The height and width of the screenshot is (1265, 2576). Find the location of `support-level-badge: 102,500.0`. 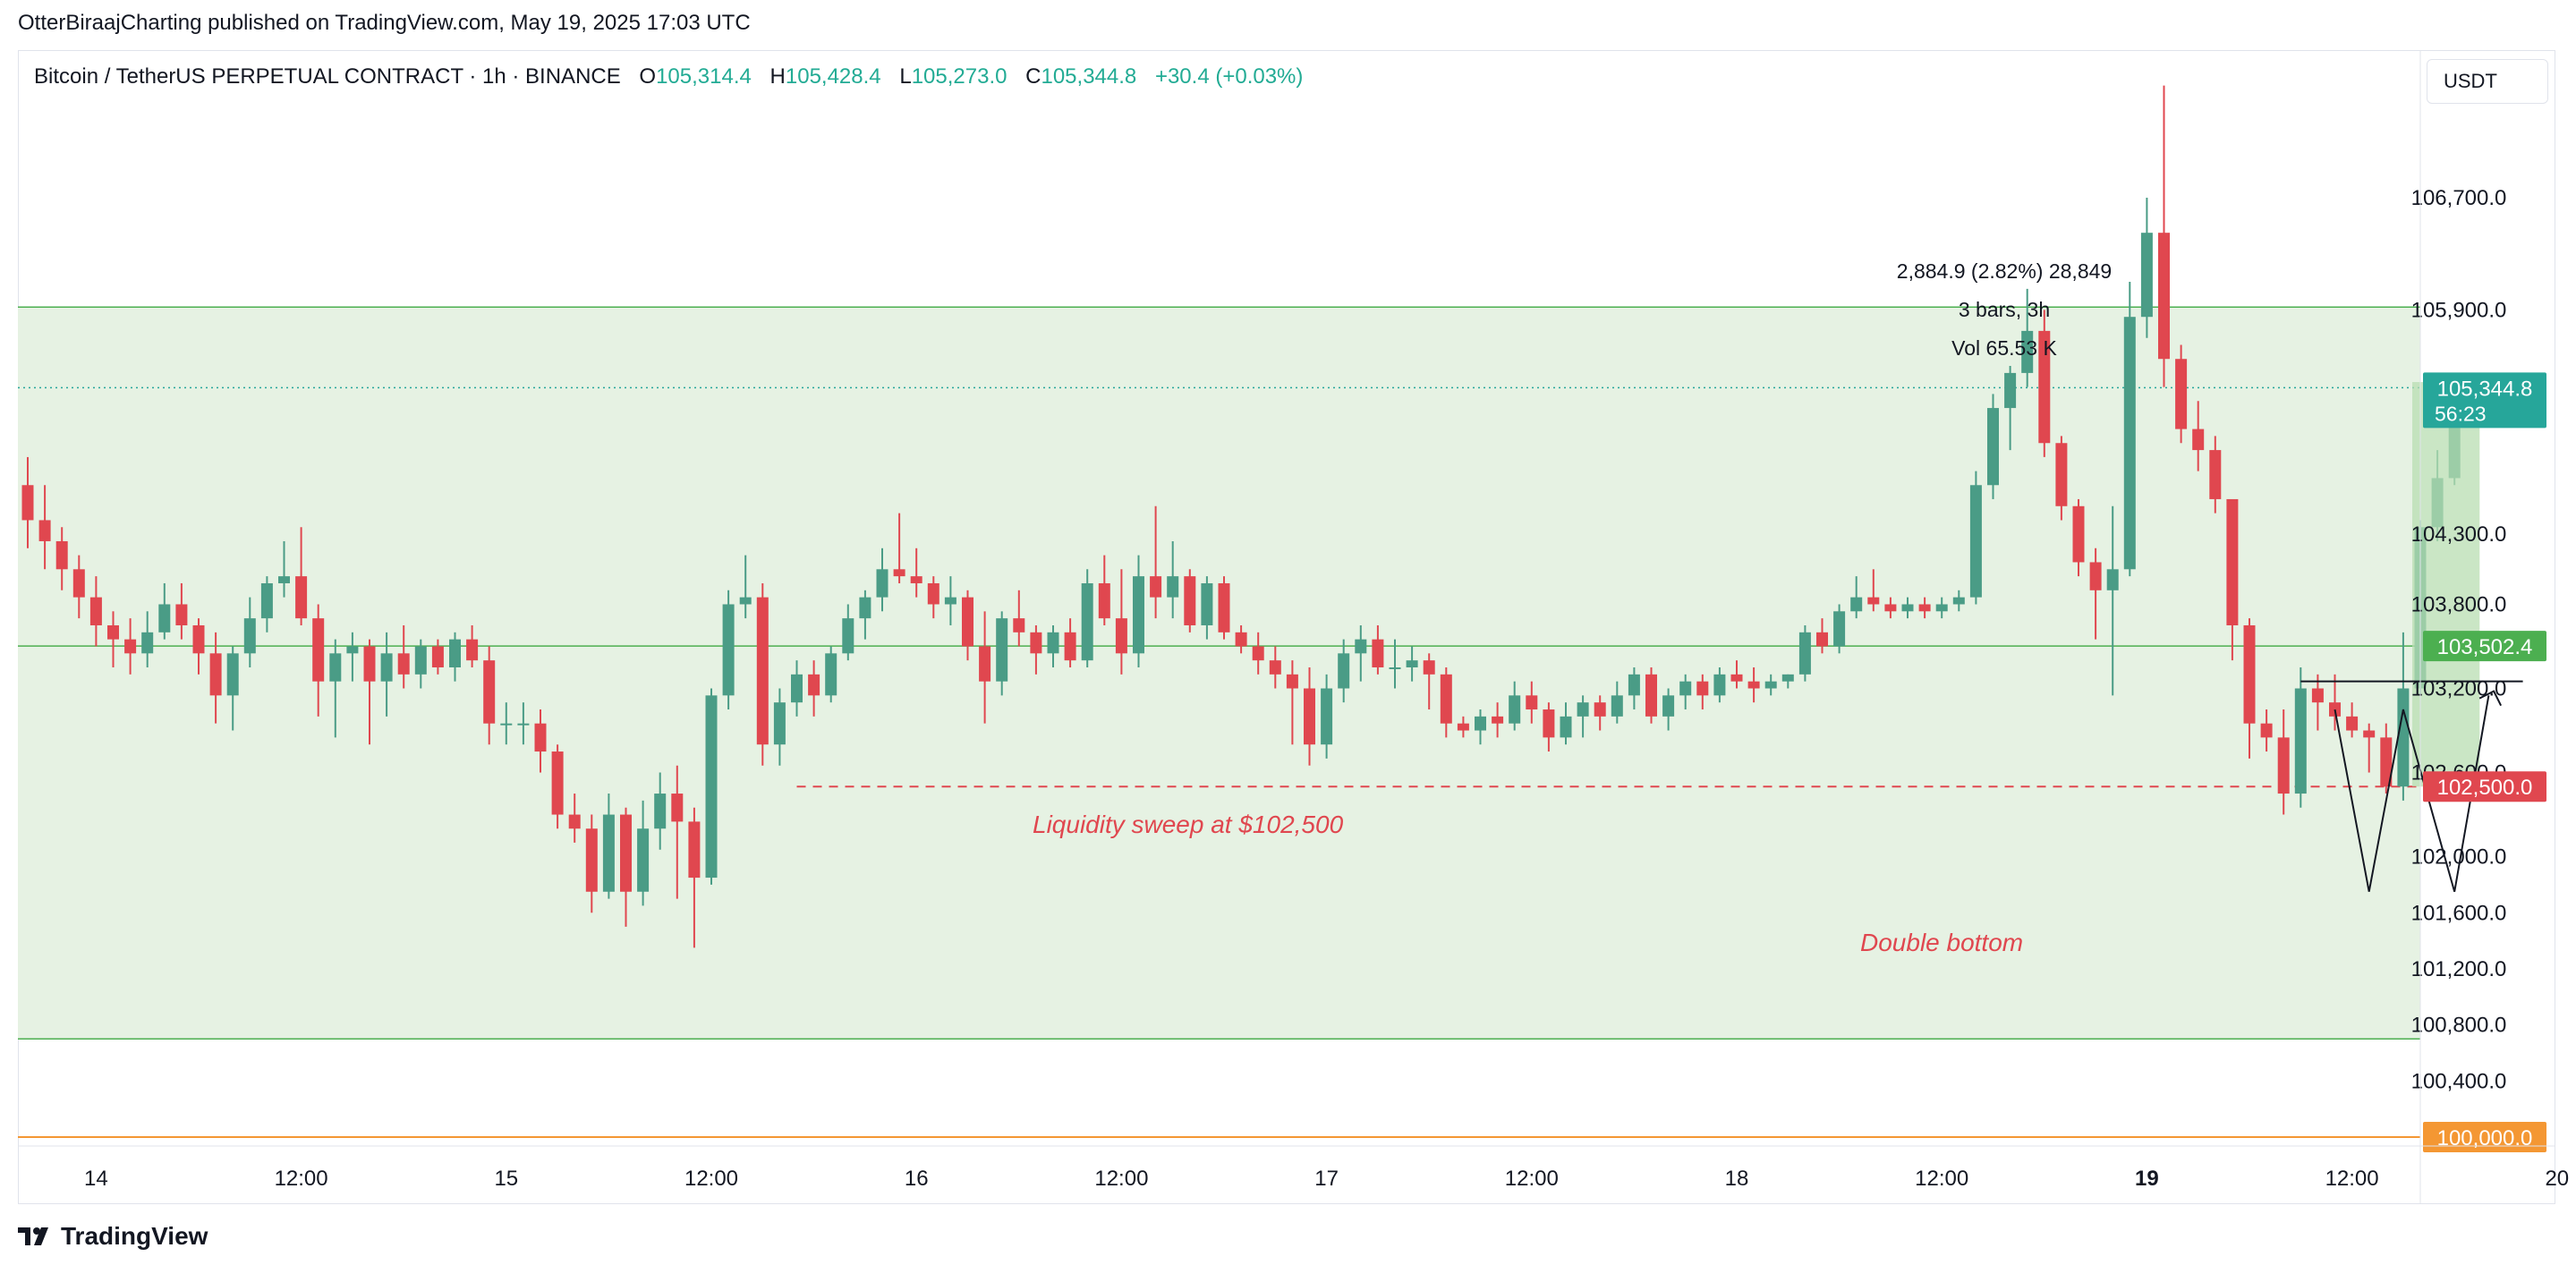

support-level-badge: 102,500.0 is located at coordinates (2485, 788).